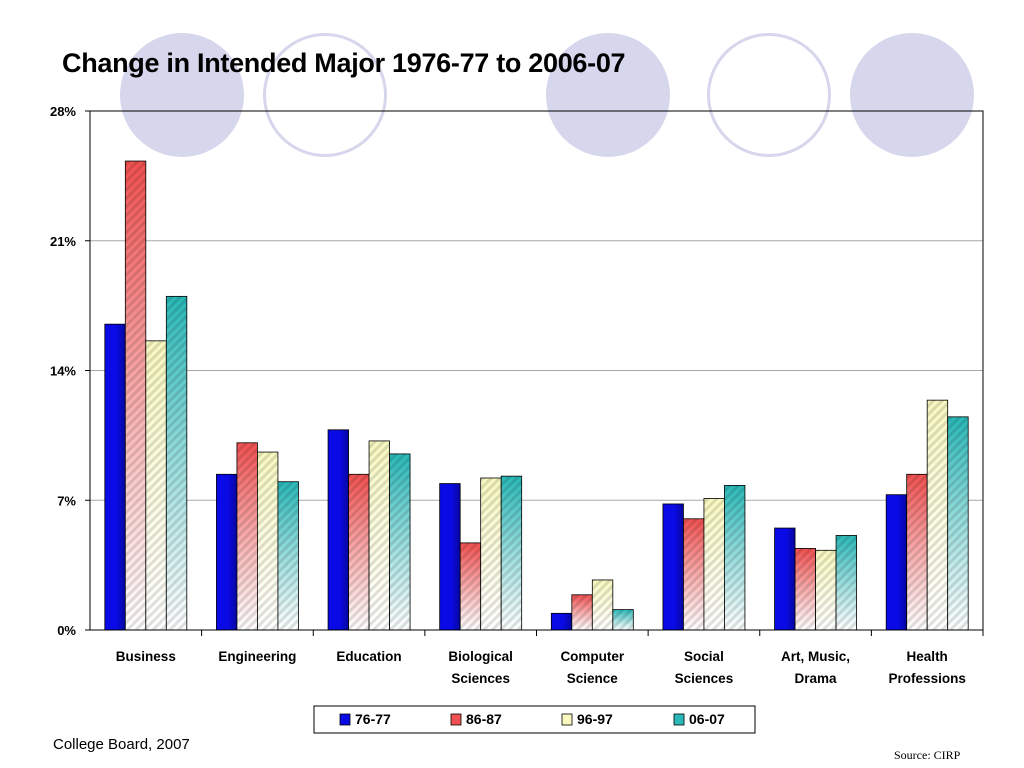 This screenshot has height=768, width=1024. I want to click on legend-label: 86-87, so click(484, 719).